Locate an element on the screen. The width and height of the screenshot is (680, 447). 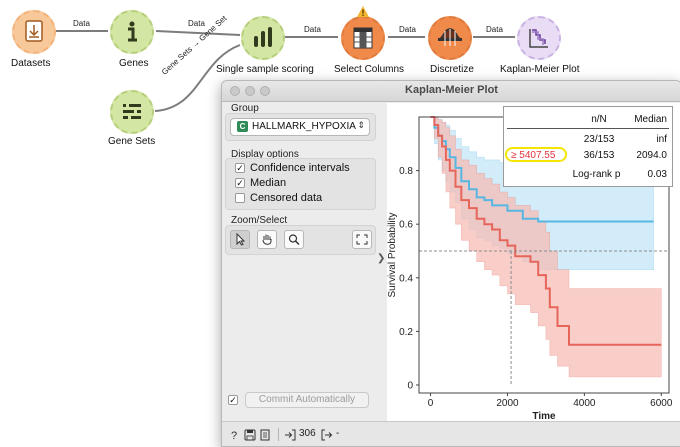
censored-data-checkbox is located at coordinates (240, 198).